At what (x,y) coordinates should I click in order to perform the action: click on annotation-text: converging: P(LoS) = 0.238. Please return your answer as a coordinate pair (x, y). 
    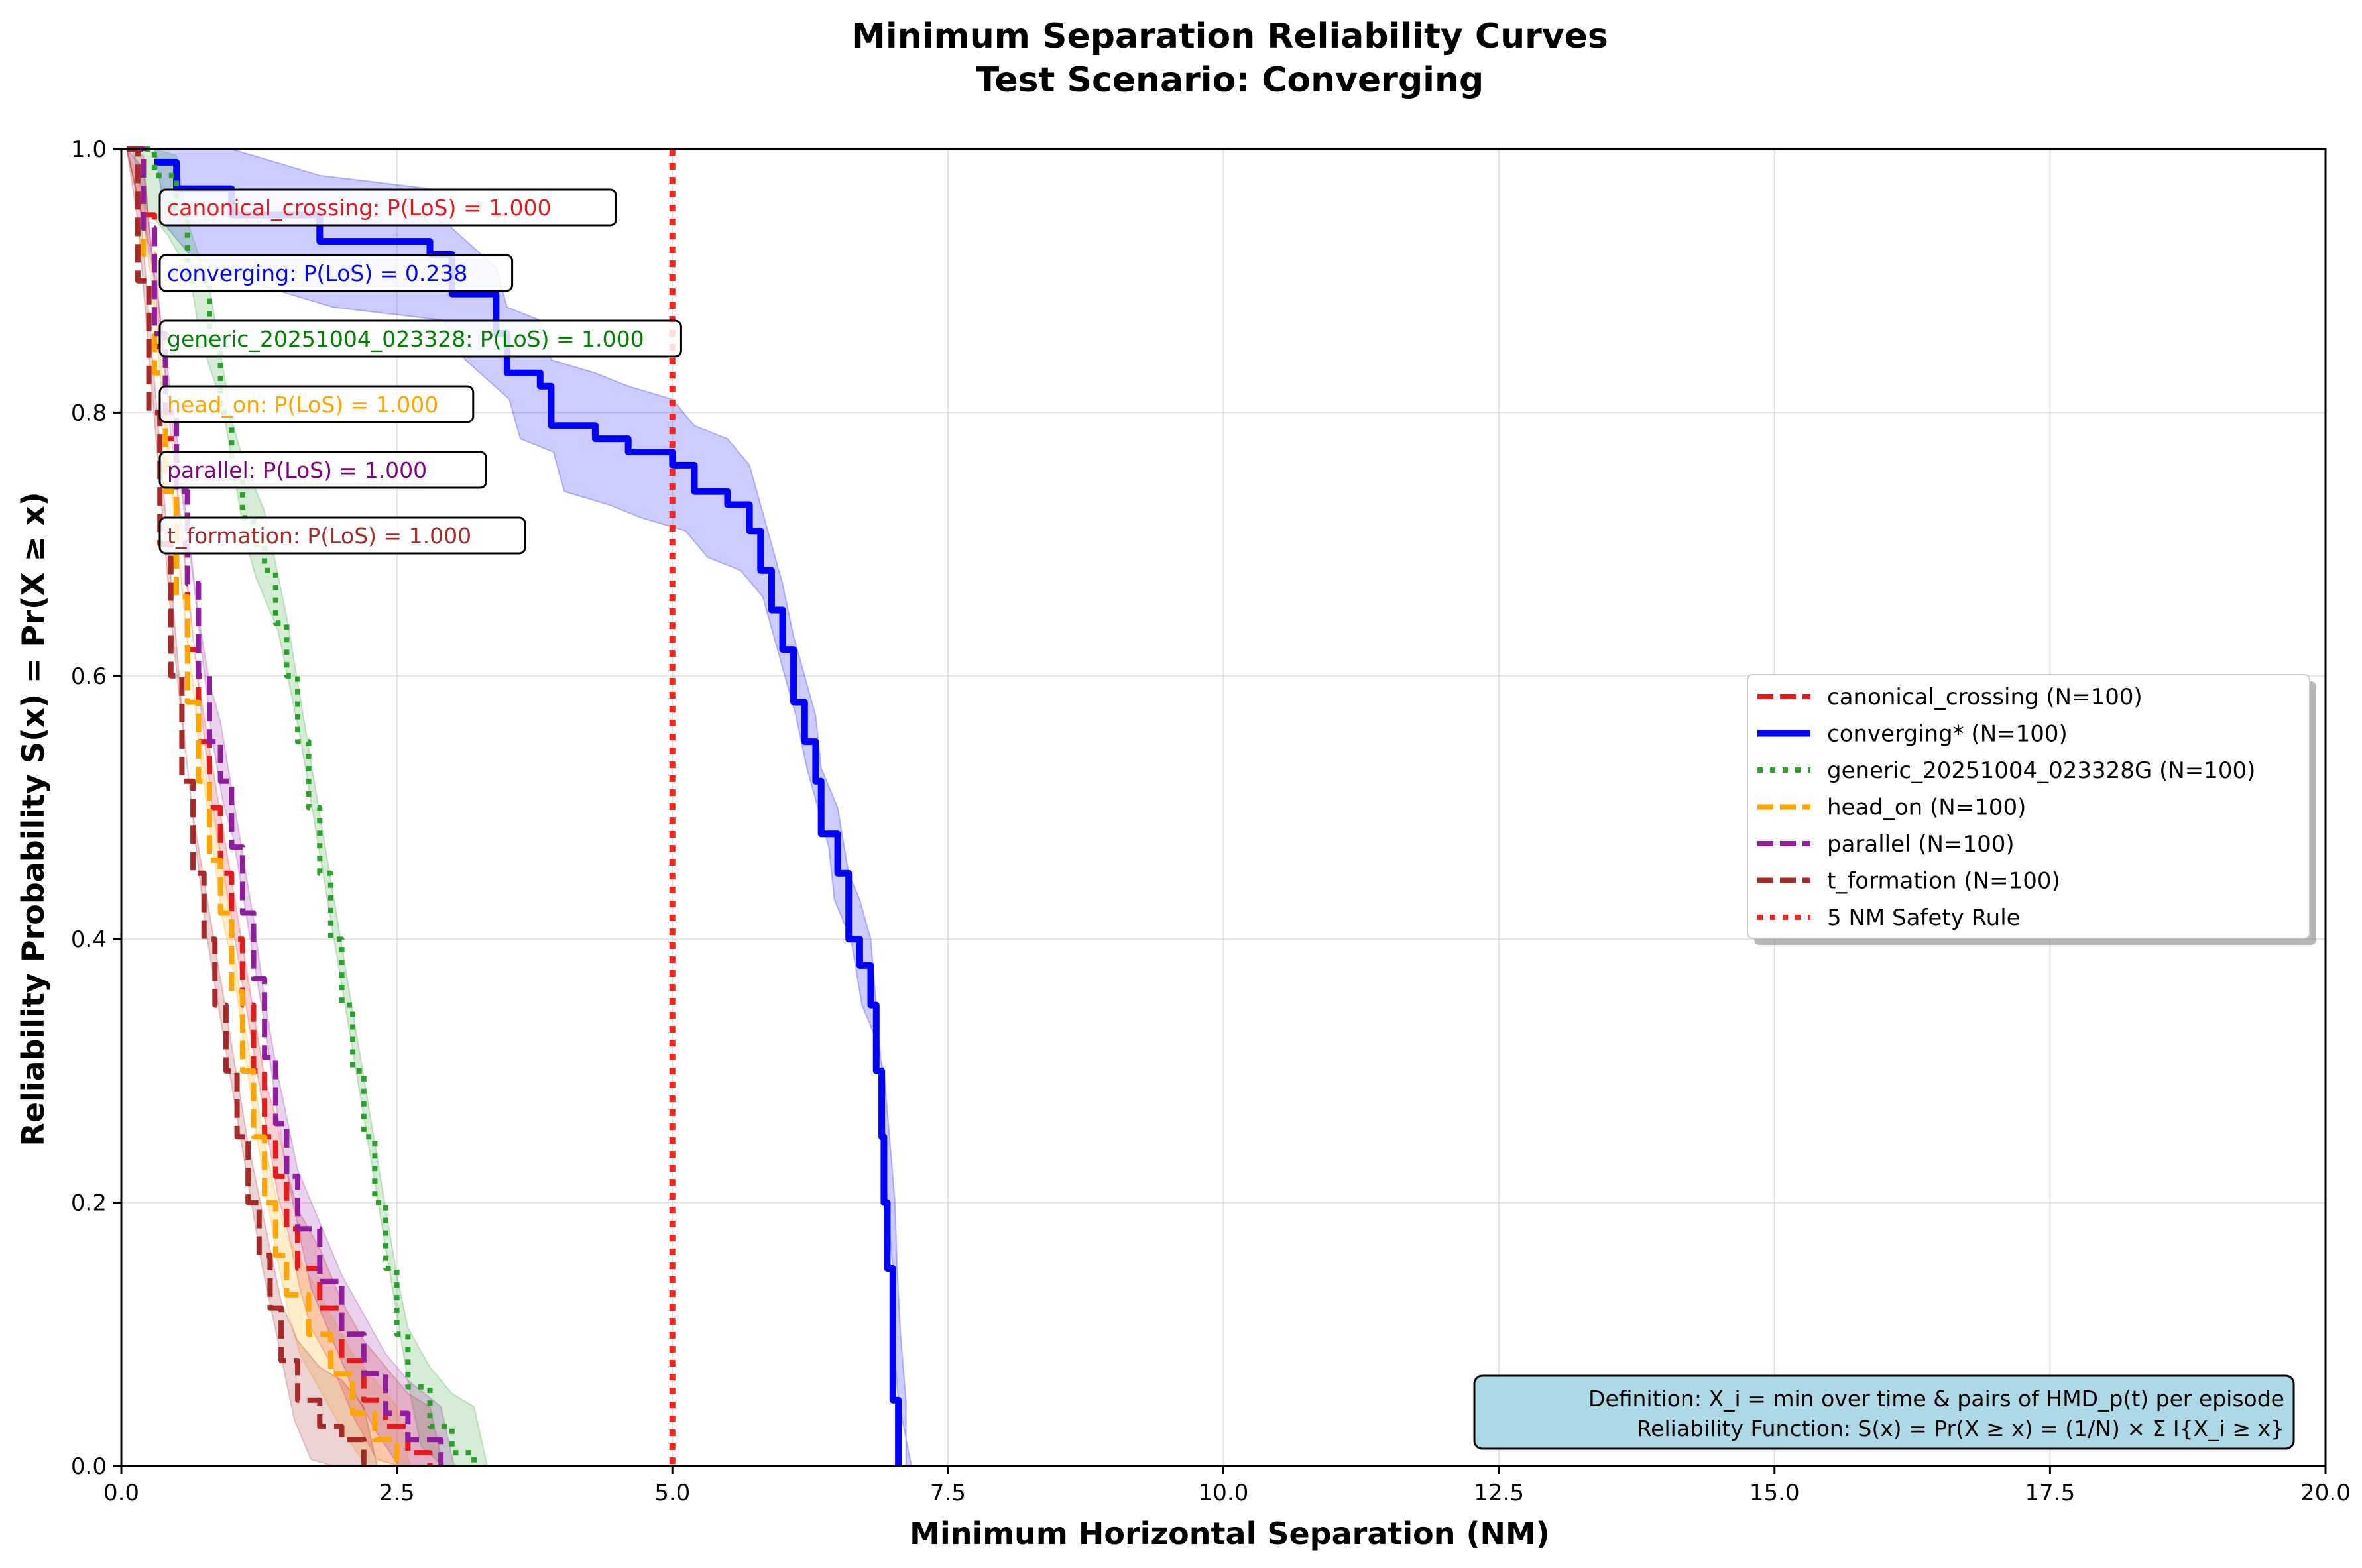
    Looking at the image, I should click on (317, 273).